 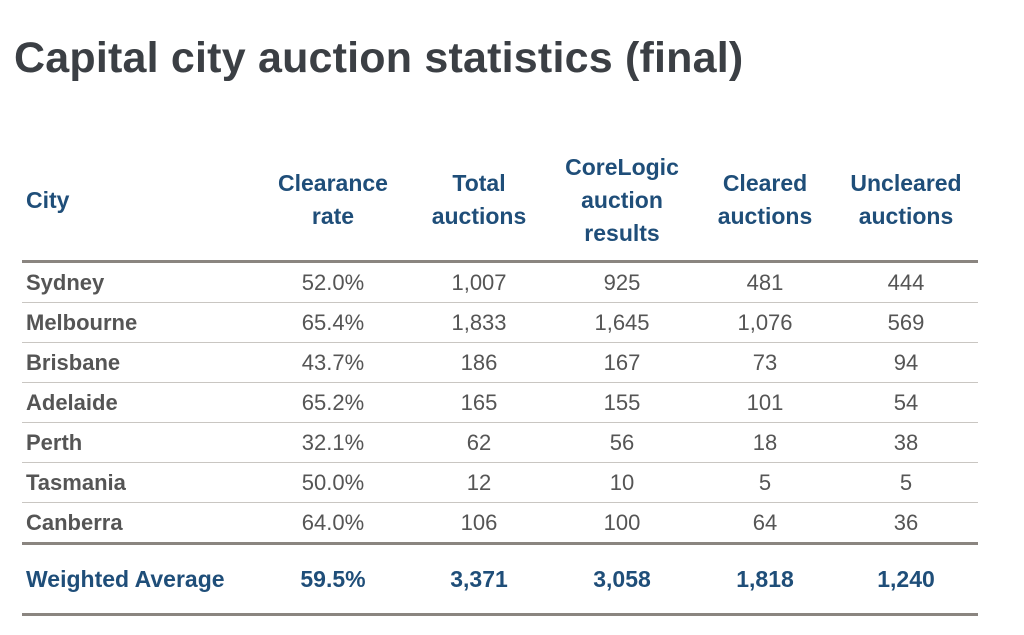 What do you see at coordinates (479, 183) in the screenshot?
I see `header-line: Total` at bounding box center [479, 183].